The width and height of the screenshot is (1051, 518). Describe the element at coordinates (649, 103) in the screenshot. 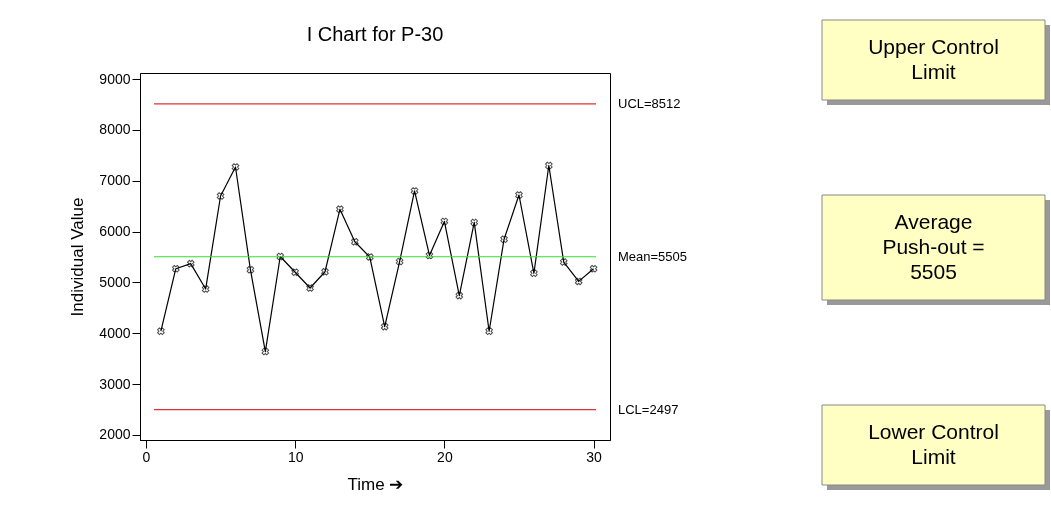

I see `ref-line-label: UCL=8512` at that location.